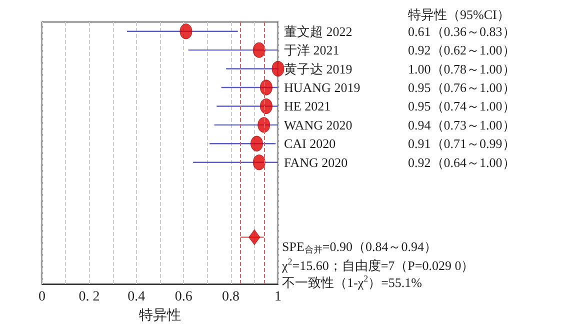 The image size is (582, 336). What do you see at coordinates (42, 297) in the screenshot?
I see `x-tick-label: 0` at bounding box center [42, 297].